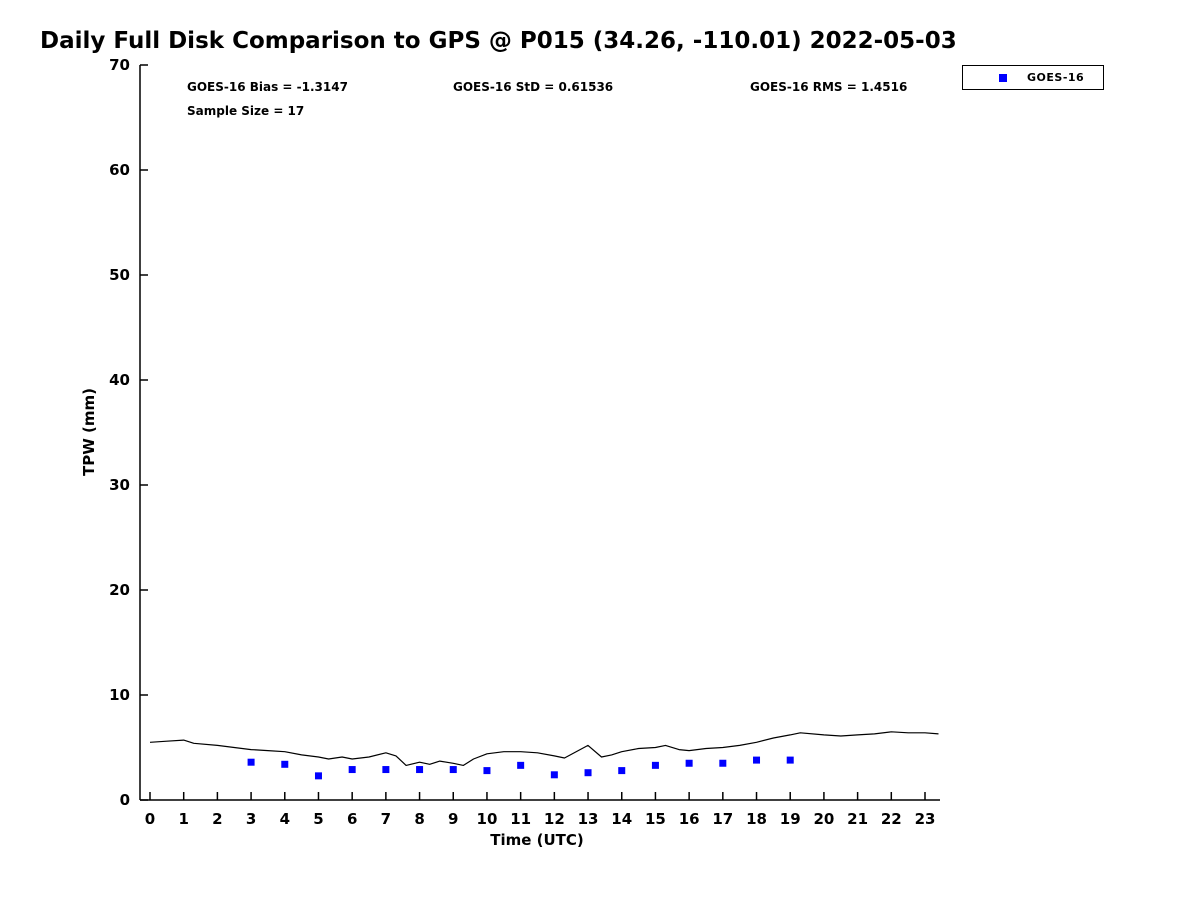 The image size is (1200, 900). I want to click on stat-sample-size: Sample Size = 17, so click(246, 111).